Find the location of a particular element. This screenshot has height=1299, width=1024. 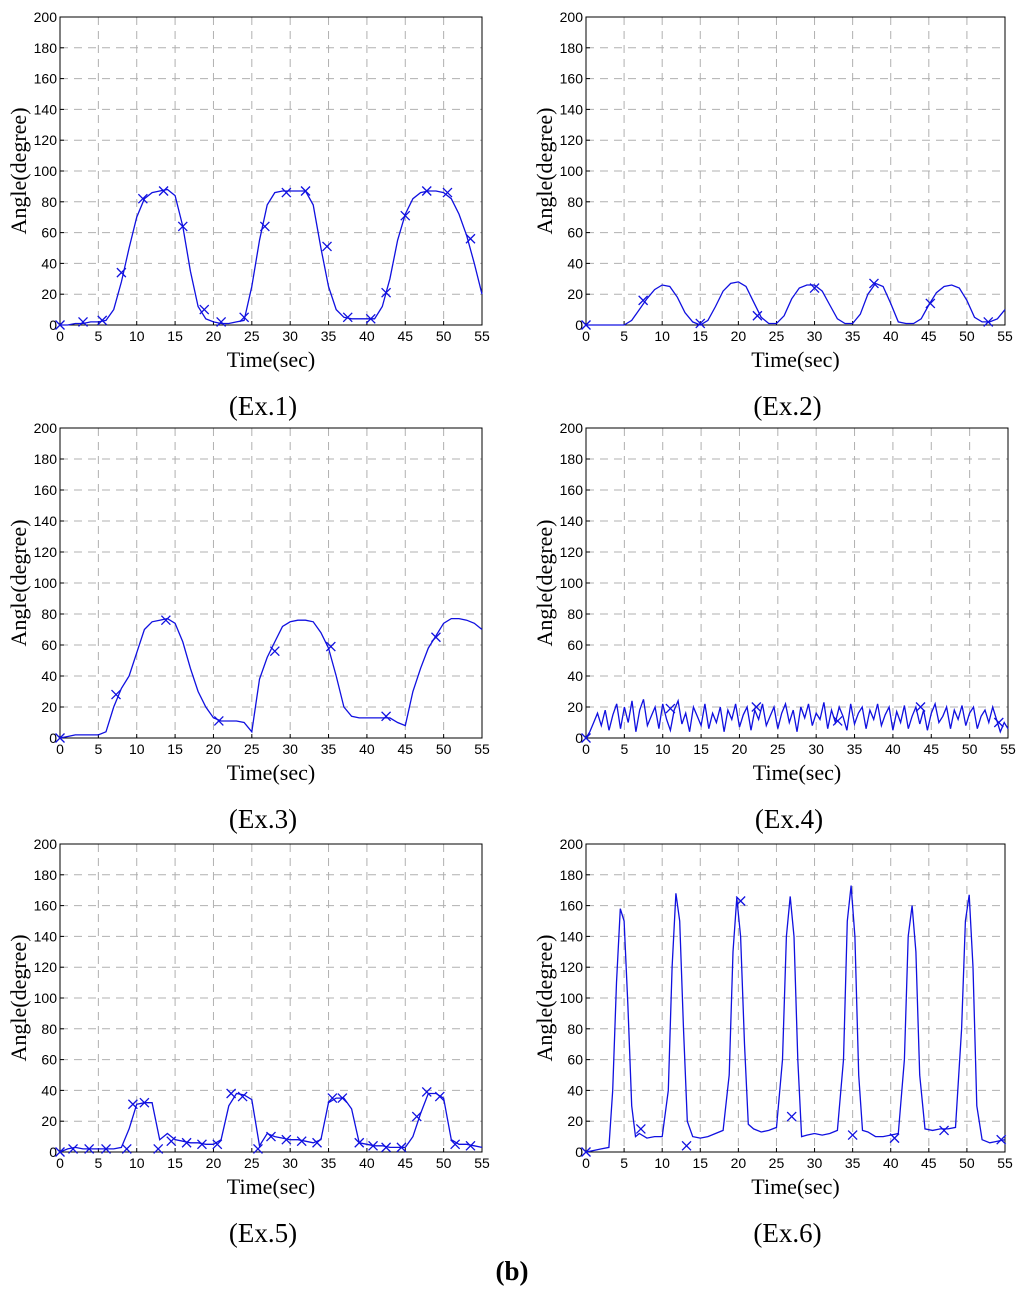

x-tick-label: 15 is located at coordinates (701, 749).